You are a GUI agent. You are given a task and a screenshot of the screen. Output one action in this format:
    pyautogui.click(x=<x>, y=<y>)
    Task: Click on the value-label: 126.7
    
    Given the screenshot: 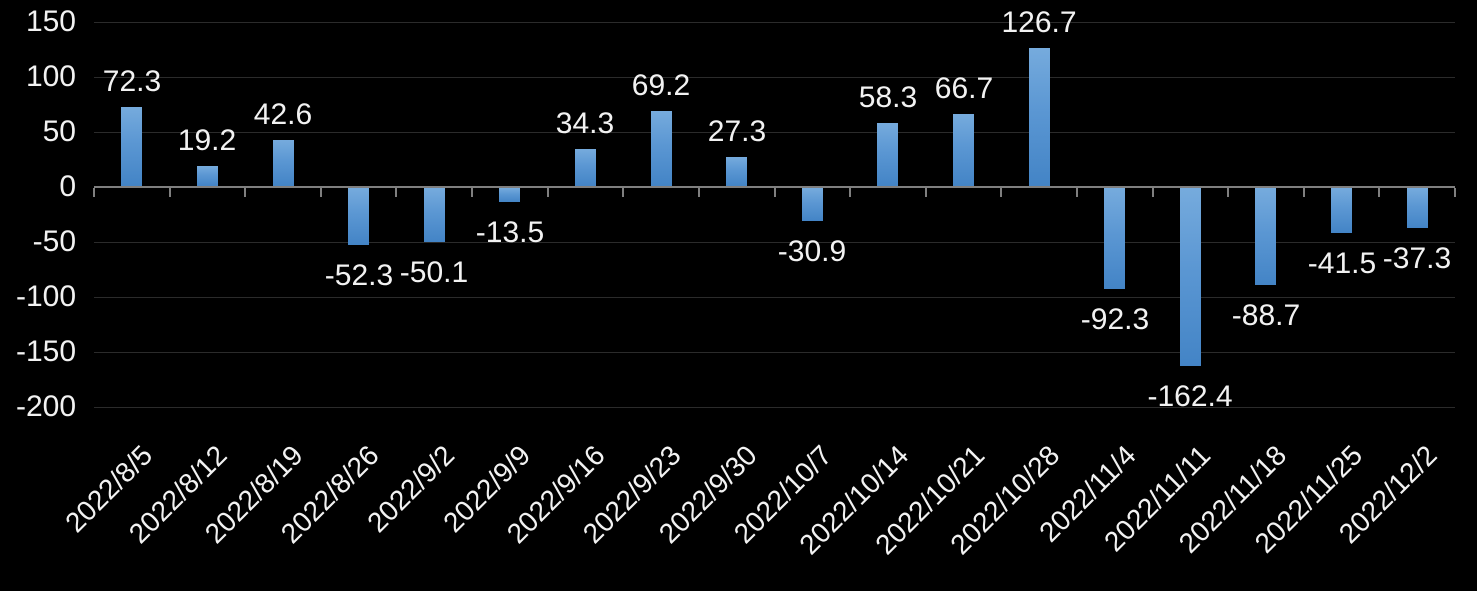 What is the action you would take?
    pyautogui.click(x=1039, y=22)
    